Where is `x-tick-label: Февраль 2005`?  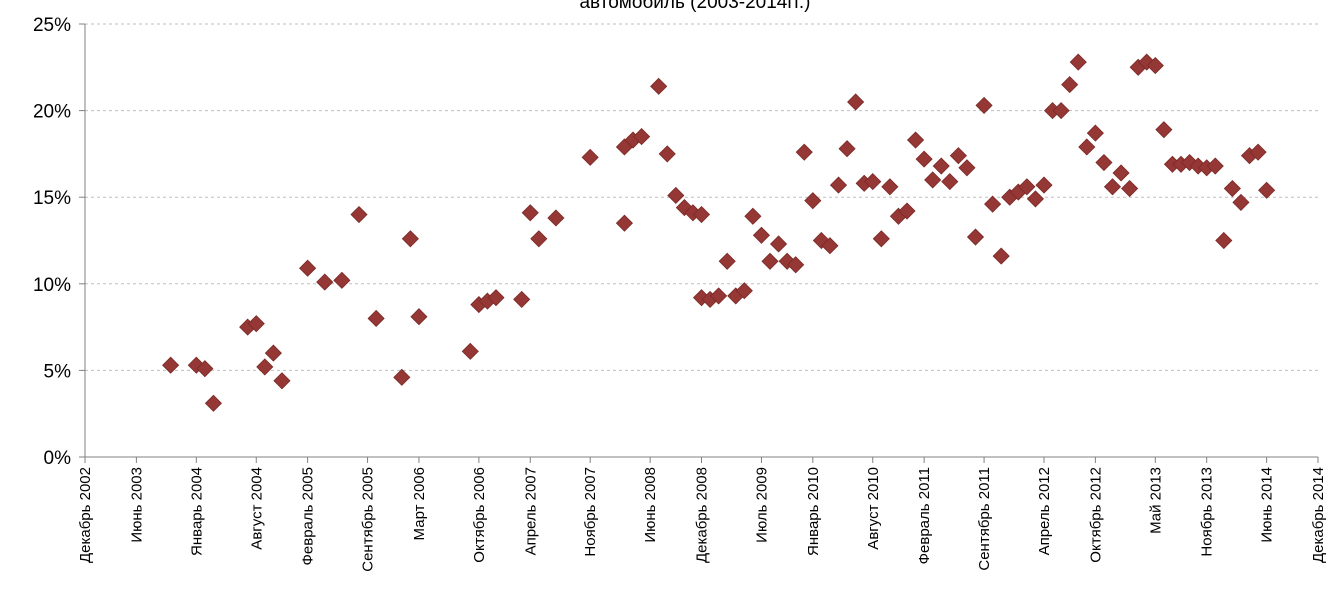 x-tick-label: Февраль 2005 is located at coordinates (308, 516).